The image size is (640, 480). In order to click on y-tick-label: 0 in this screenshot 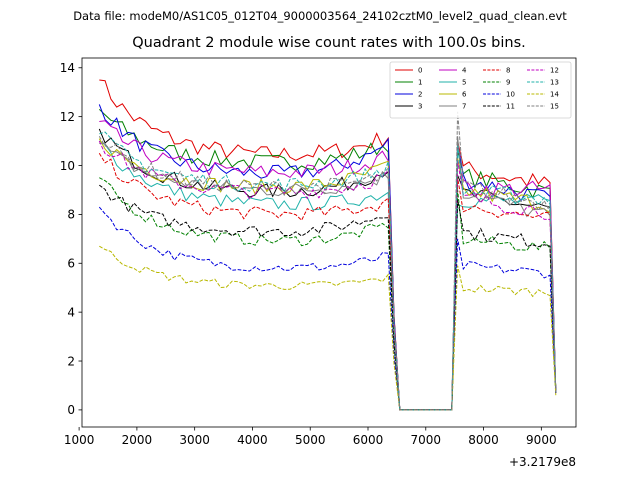, I will do `click(71, 410)`.